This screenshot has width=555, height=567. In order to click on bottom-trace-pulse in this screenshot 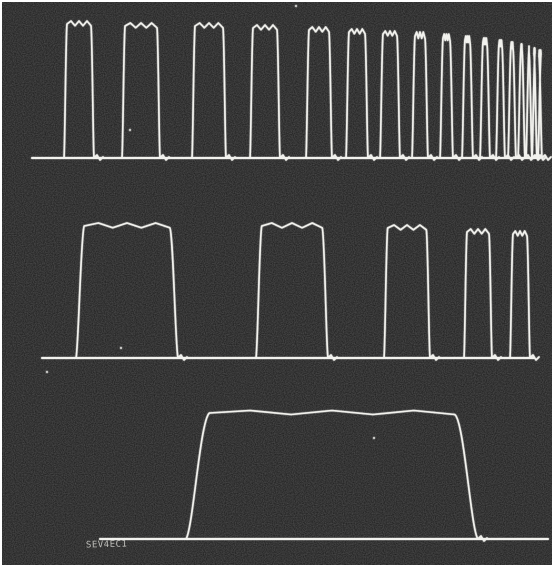, I will do `click(336, 475)`.